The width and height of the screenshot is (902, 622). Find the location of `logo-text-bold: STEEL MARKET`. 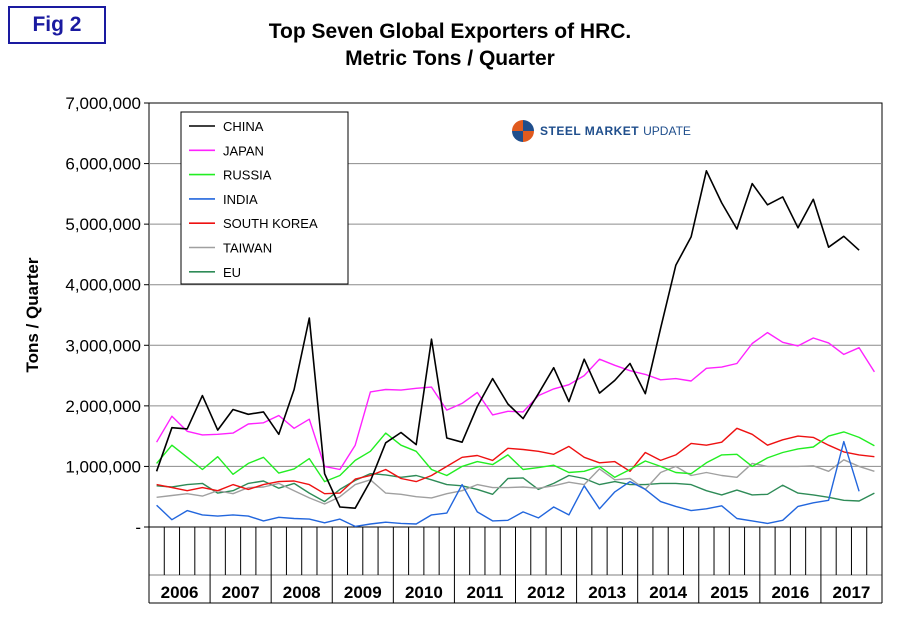

logo-text-bold: STEEL MARKET is located at coordinates (590, 131).